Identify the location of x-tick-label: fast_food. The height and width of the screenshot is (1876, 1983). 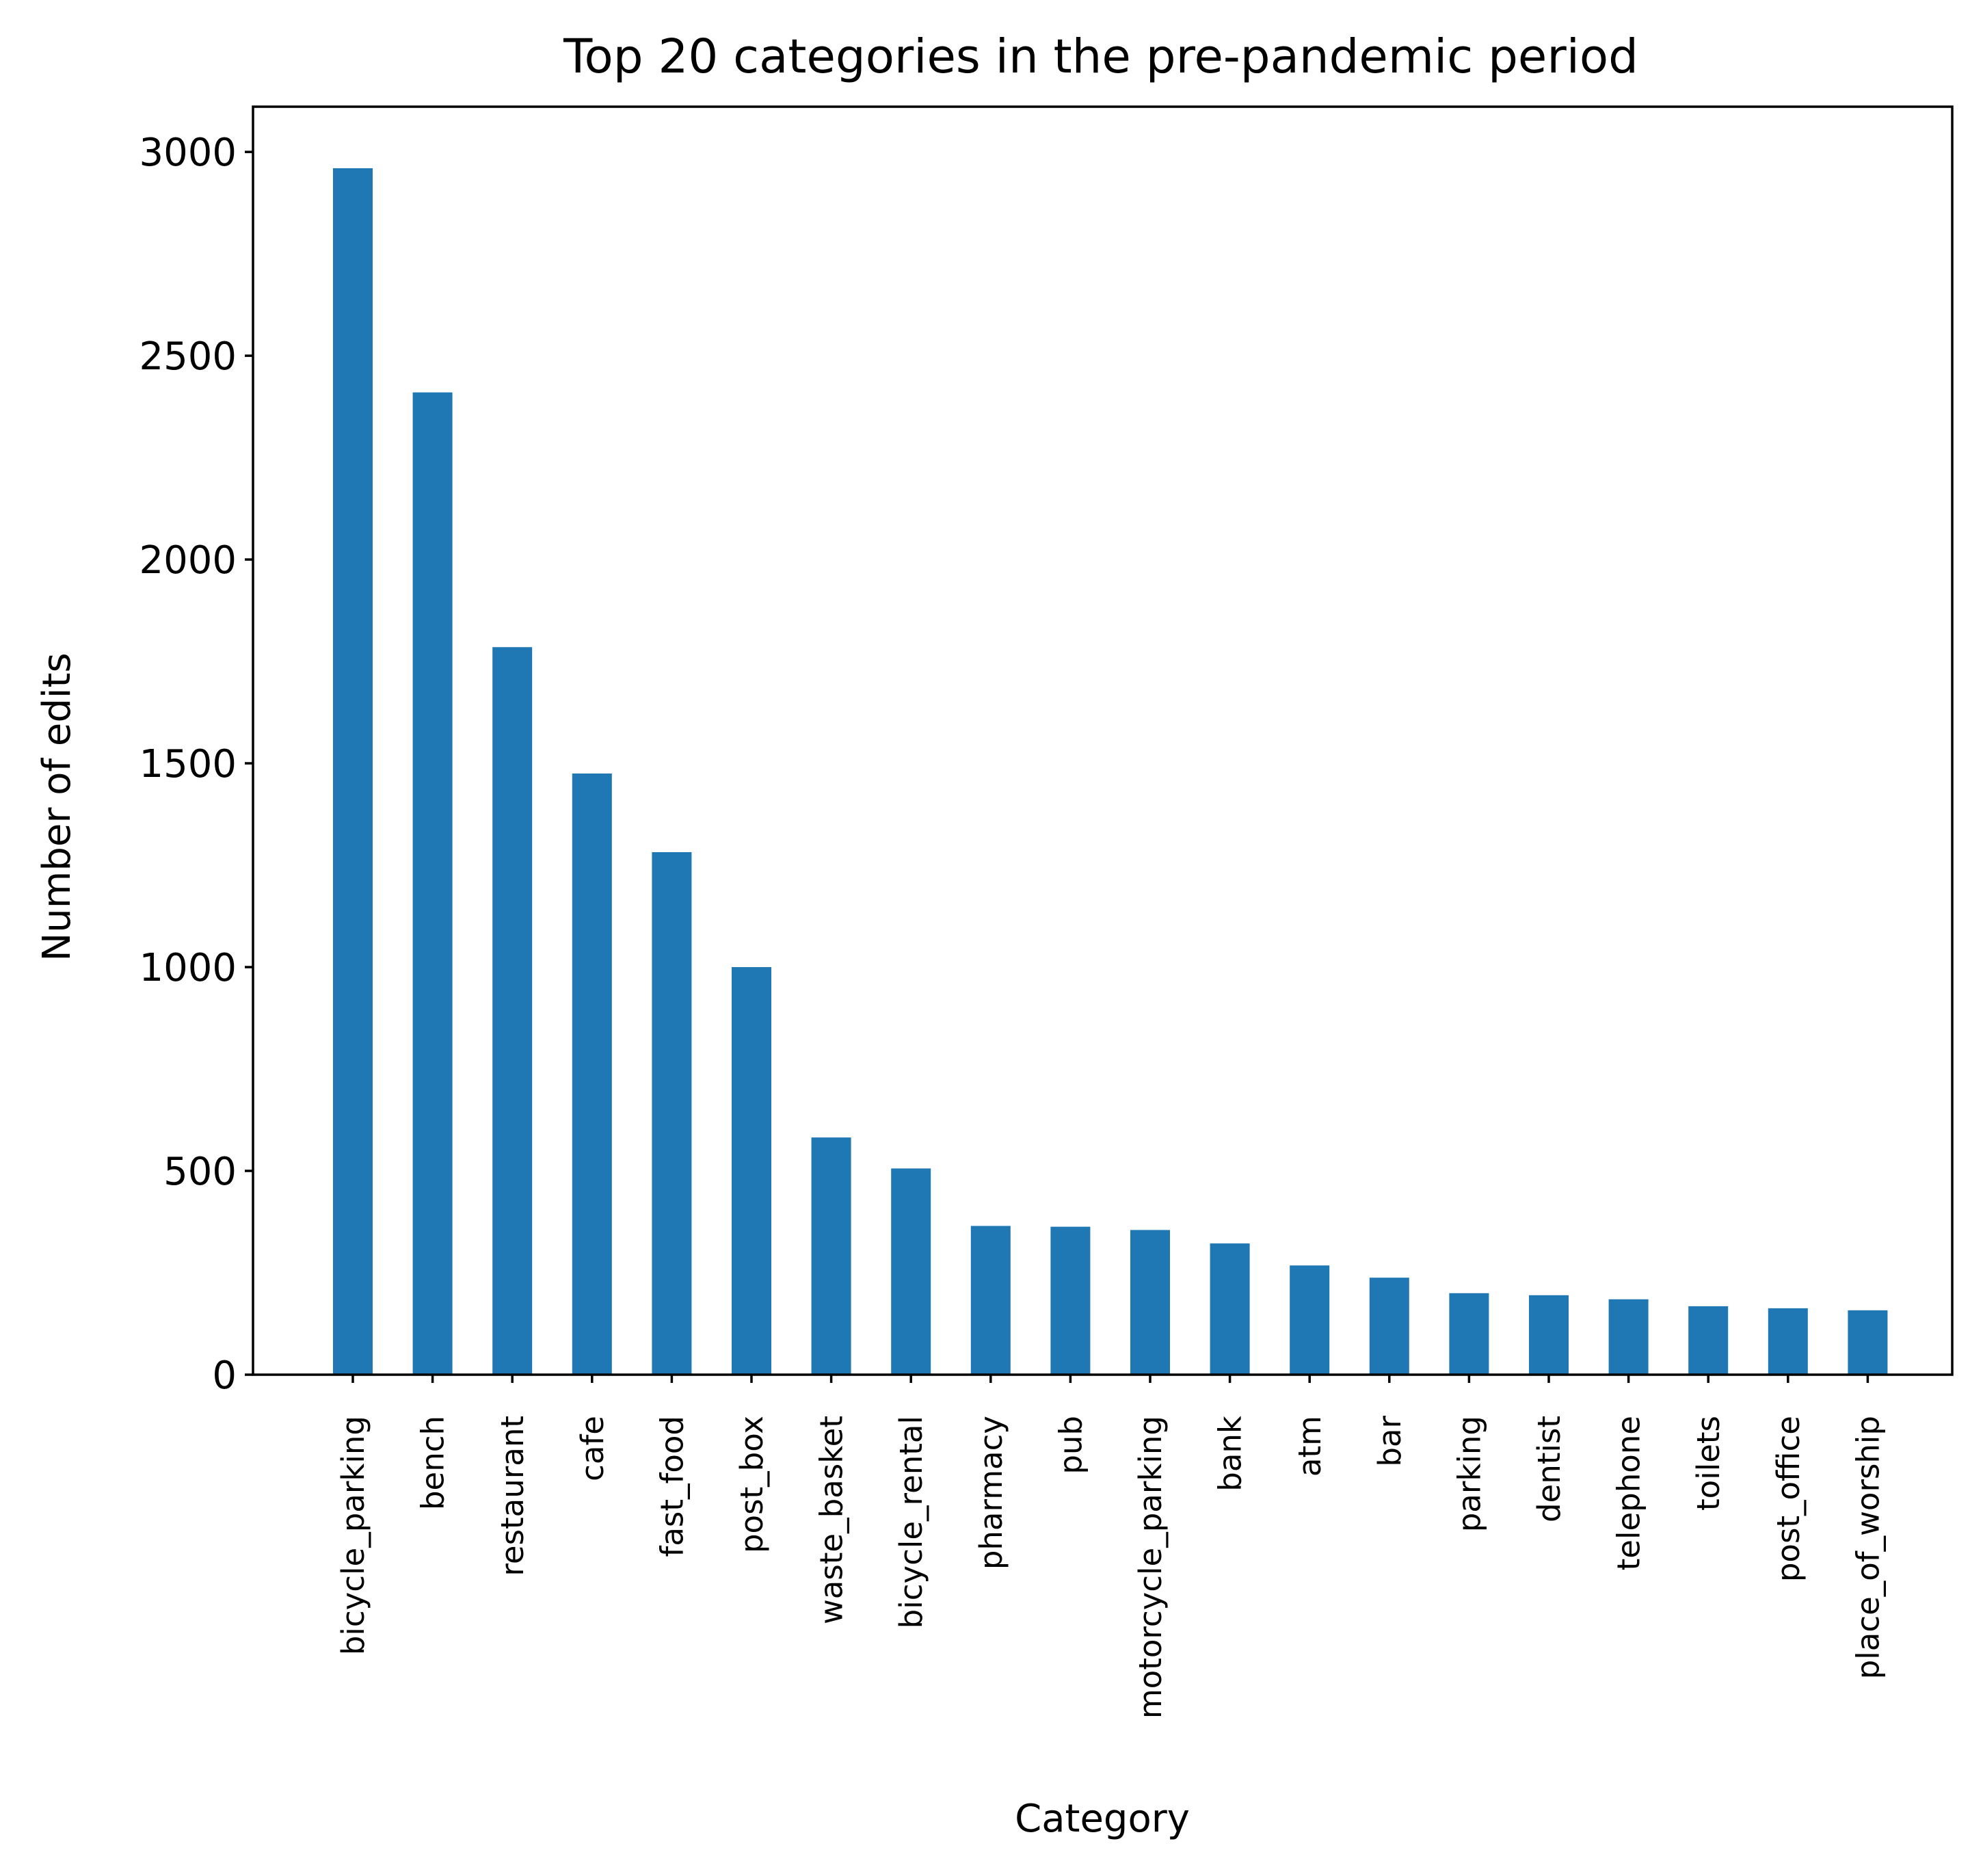
(672, 1487).